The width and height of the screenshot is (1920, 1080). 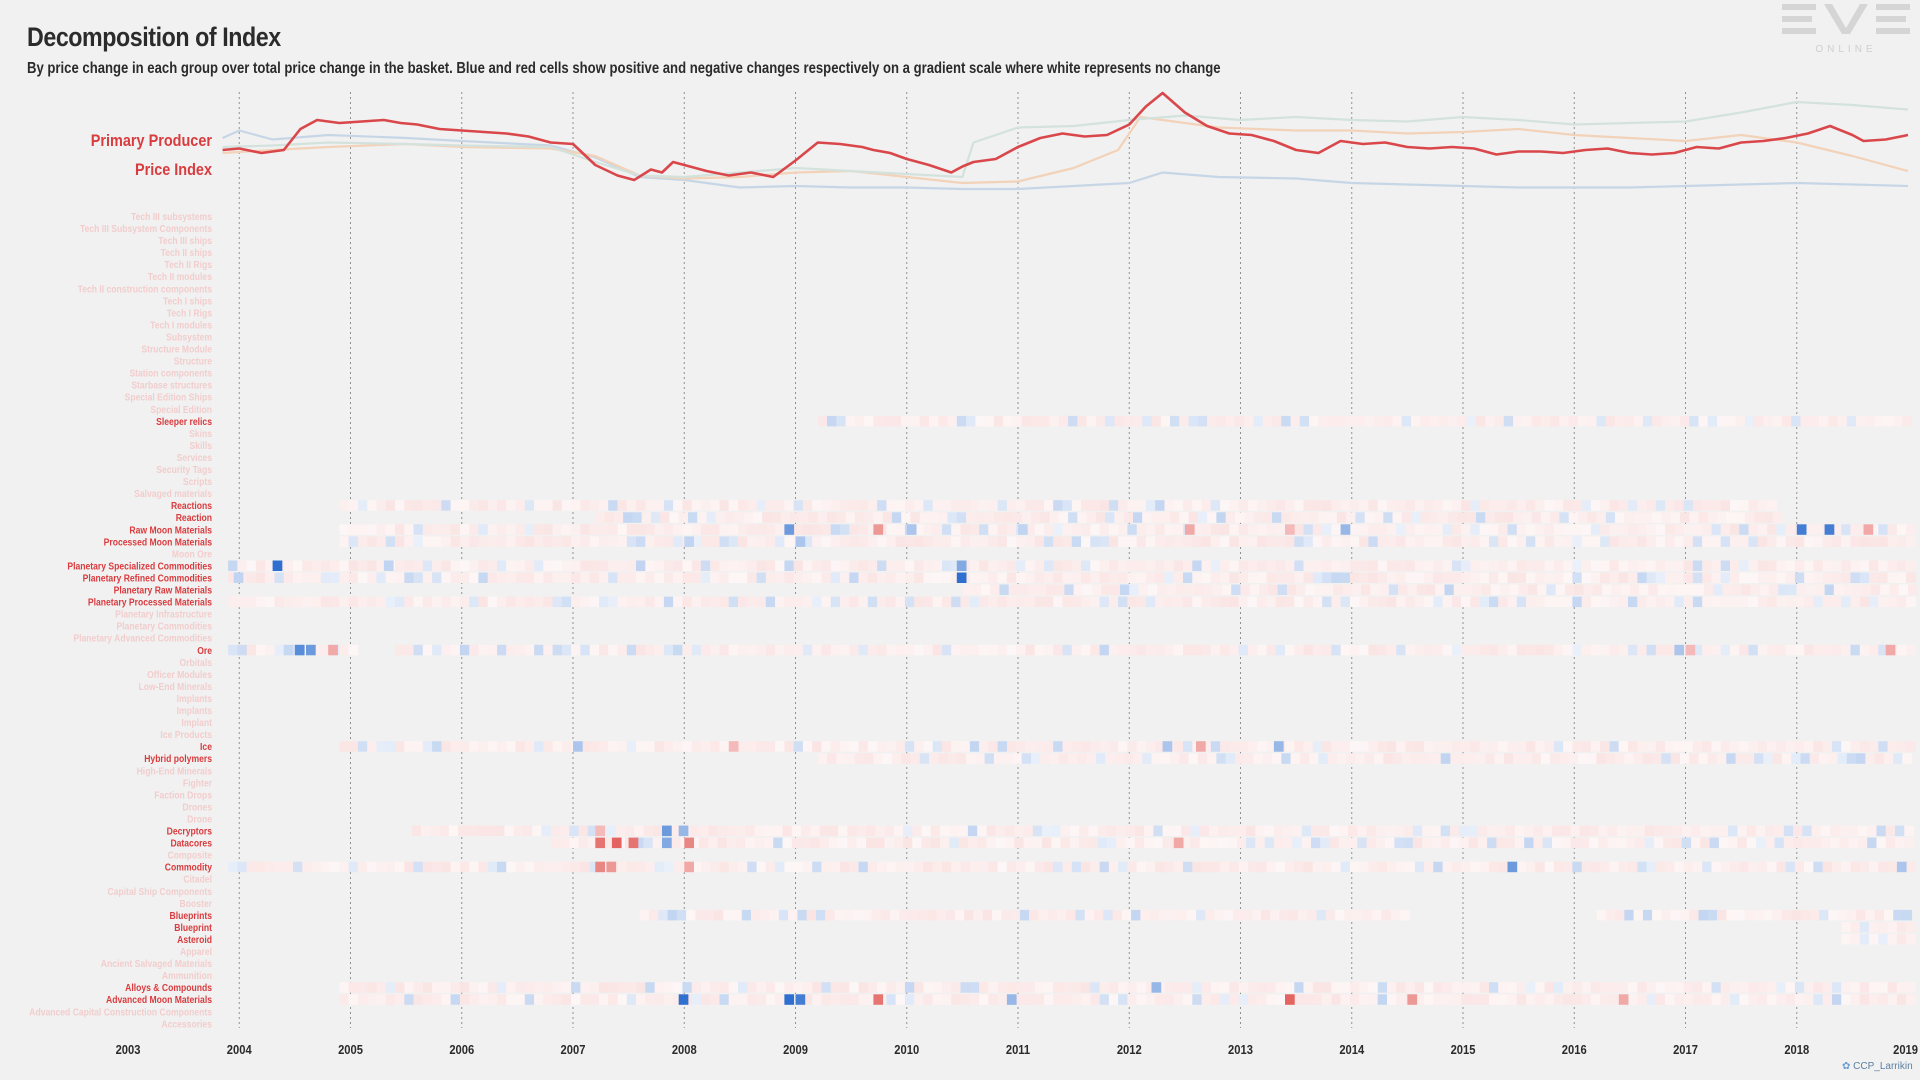 I want to click on row-label-28: Moon Ore, so click(x=192, y=554).